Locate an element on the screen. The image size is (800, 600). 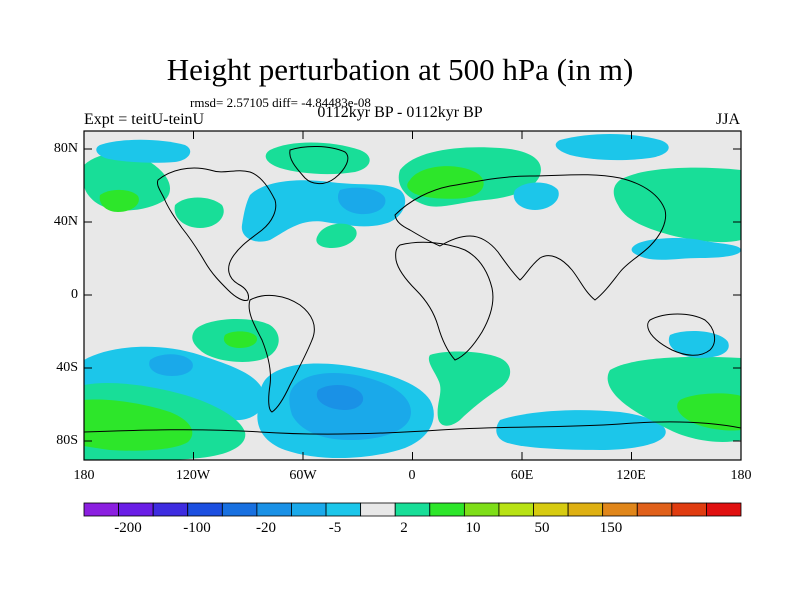
contour-pos-atlantic-small is located at coordinates (336, 235).